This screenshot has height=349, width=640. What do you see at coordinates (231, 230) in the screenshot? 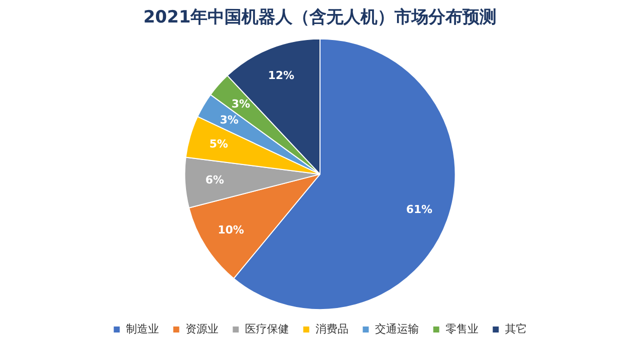
I see `data-label: 10%` at bounding box center [231, 230].